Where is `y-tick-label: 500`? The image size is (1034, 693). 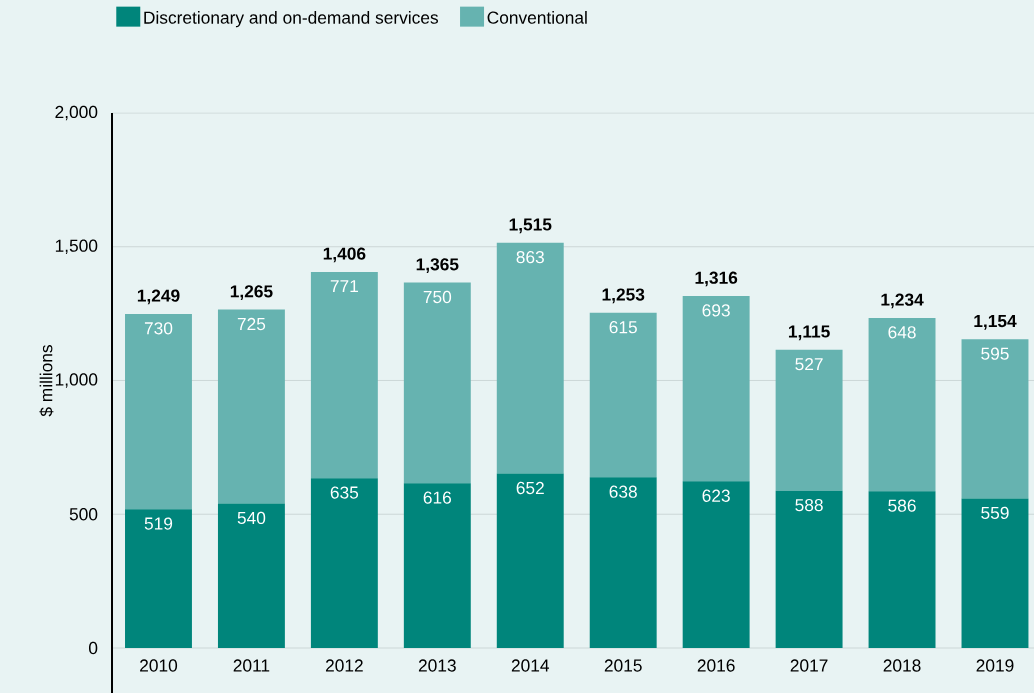 y-tick-label: 500 is located at coordinates (83, 514).